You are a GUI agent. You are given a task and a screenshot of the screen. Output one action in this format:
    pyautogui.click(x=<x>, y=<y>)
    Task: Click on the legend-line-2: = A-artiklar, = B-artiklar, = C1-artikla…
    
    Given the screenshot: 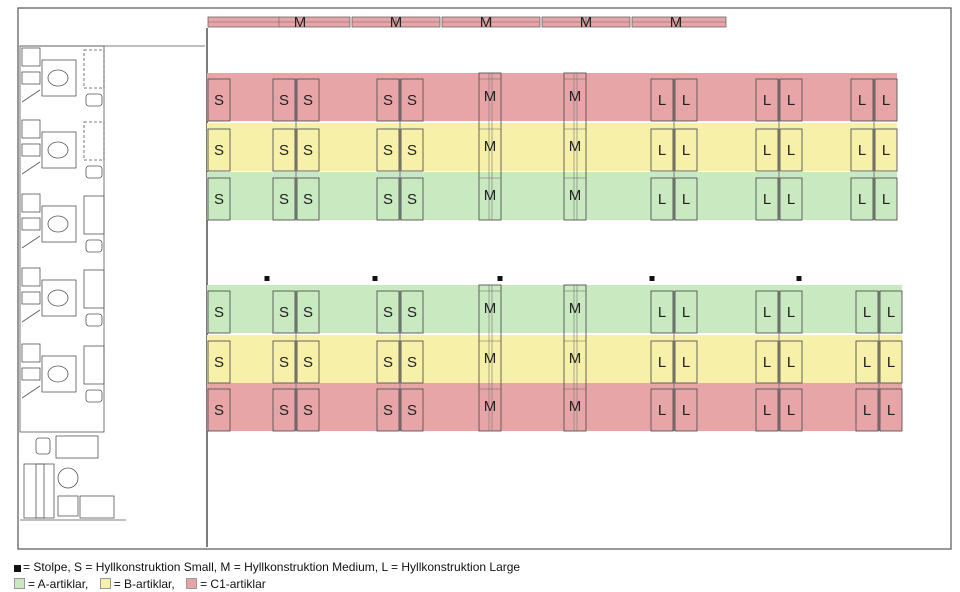 What is the action you would take?
    pyautogui.click(x=140, y=584)
    